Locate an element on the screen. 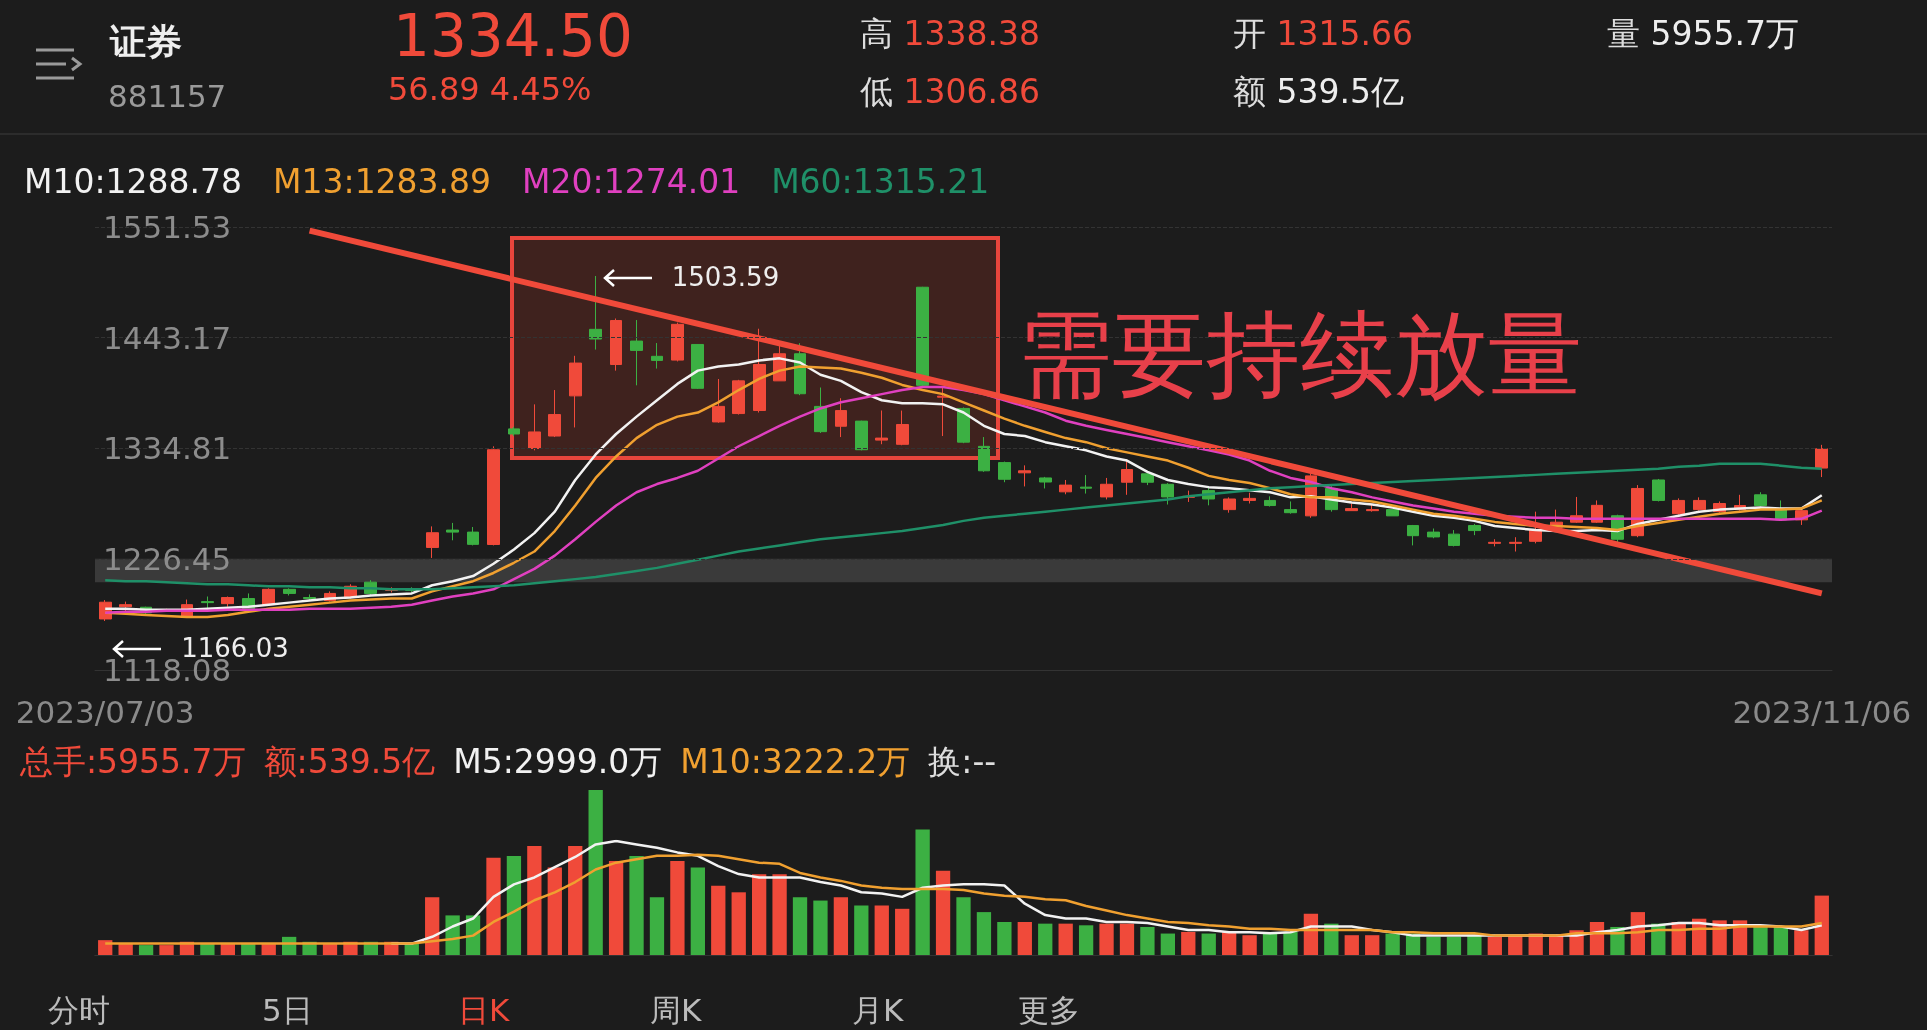 This screenshot has width=1927, height=1030. chart-title: 证券 is located at coordinates (146, 42).